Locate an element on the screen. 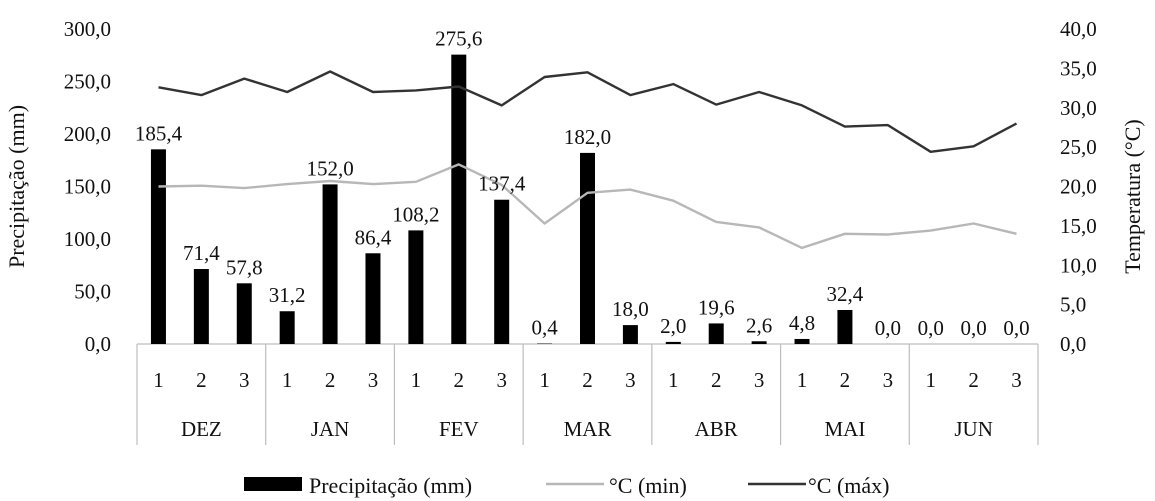  legend-label: °C (min) is located at coordinates (648, 485).